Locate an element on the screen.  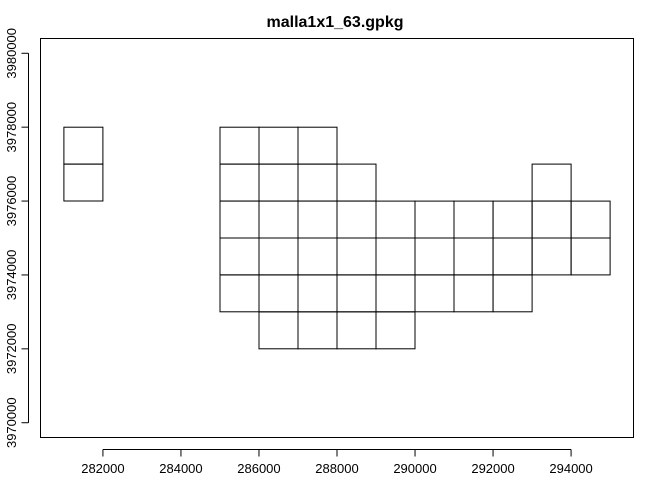
x-tick-label: 290000 is located at coordinates (414, 468).